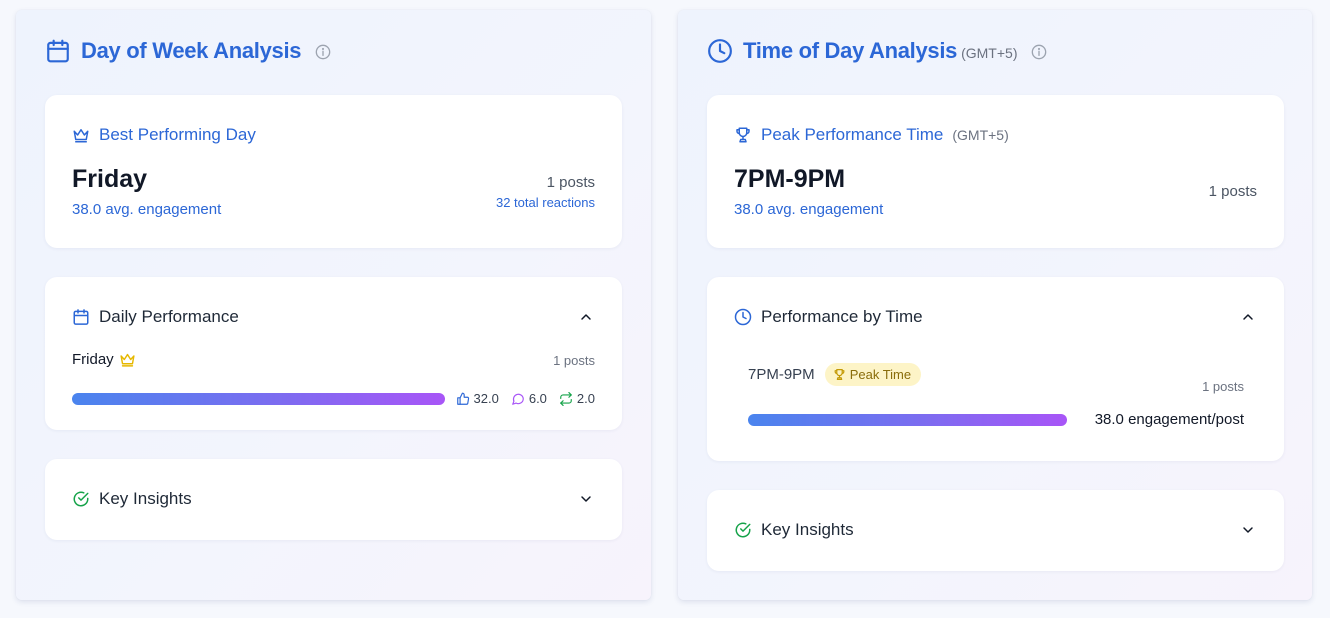 The height and width of the screenshot is (618, 1330). Describe the element at coordinates (545, 192) in the screenshot. I see `best-day-stats: 1 posts 32 total reactions` at that location.